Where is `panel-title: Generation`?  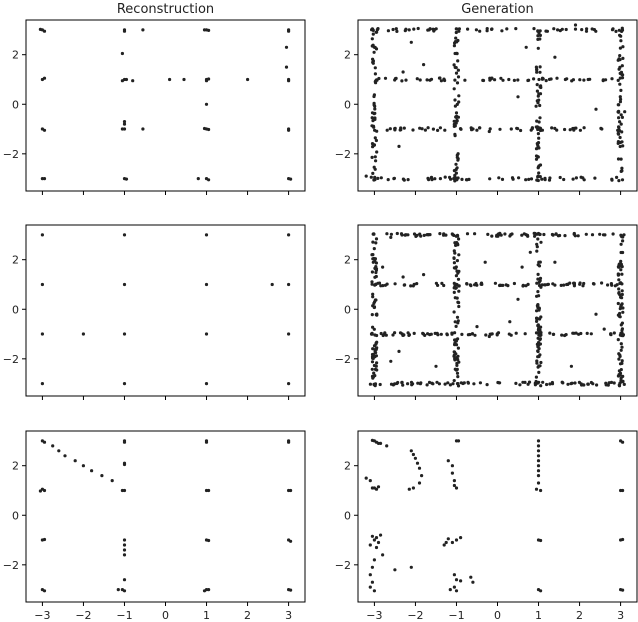
panel-title: Generation is located at coordinates (497, 9).